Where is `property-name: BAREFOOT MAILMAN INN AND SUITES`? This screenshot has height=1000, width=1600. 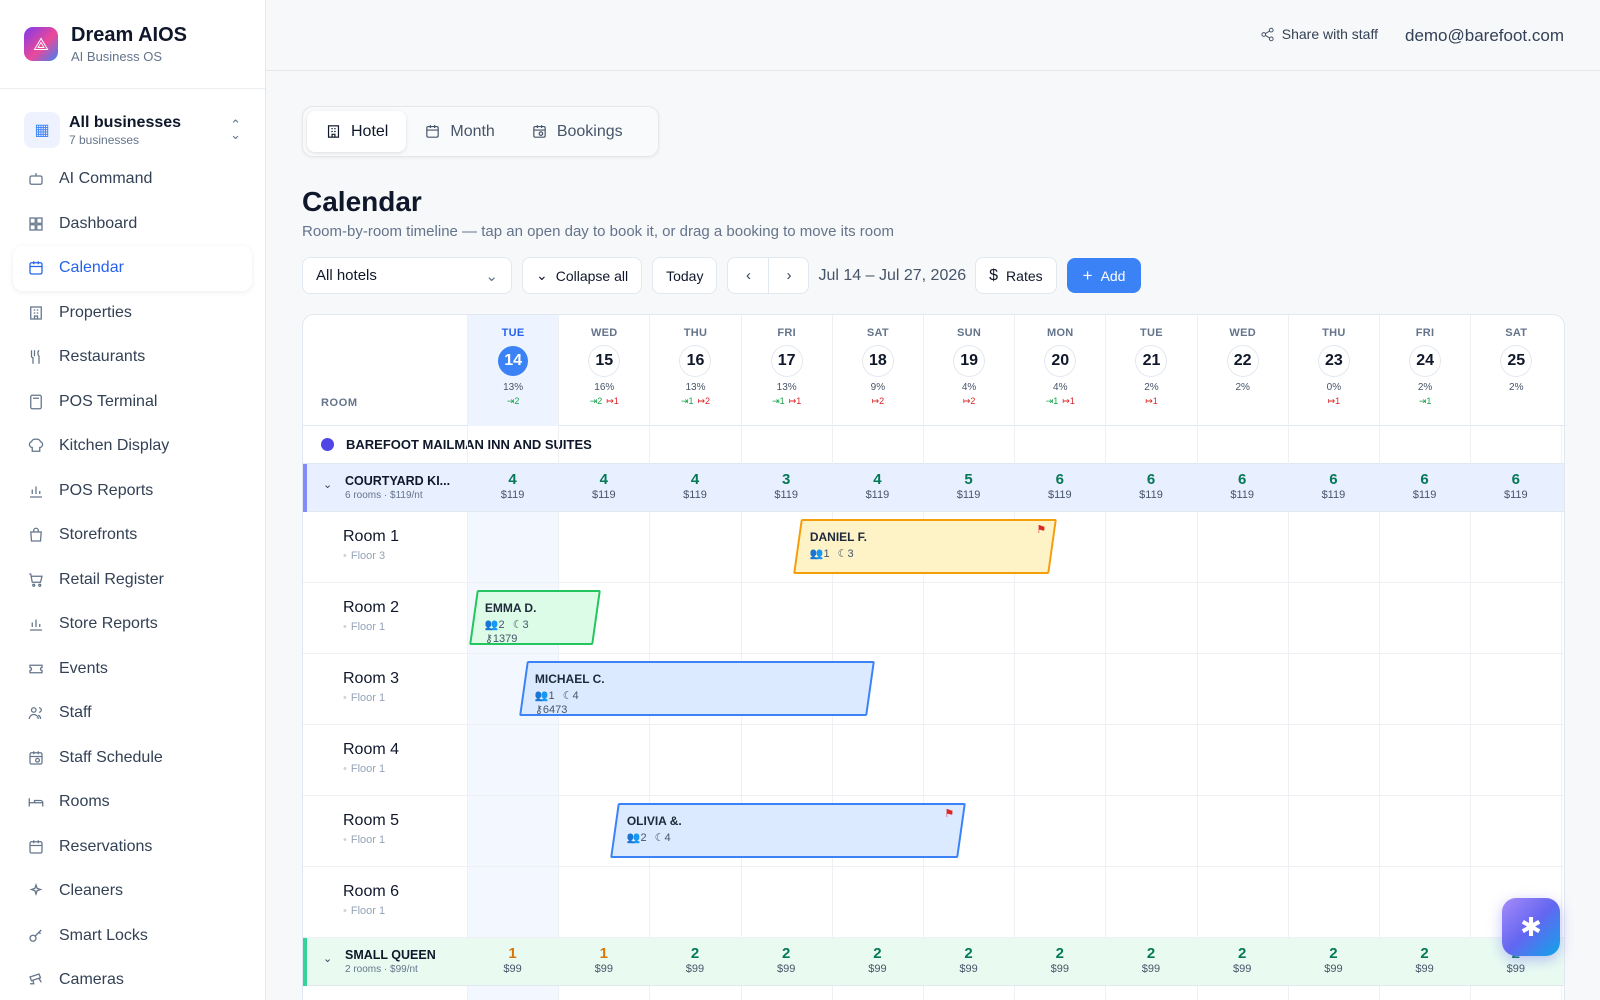
property-name: BAREFOOT MAILMAN INN AND SUITES is located at coordinates (469, 444).